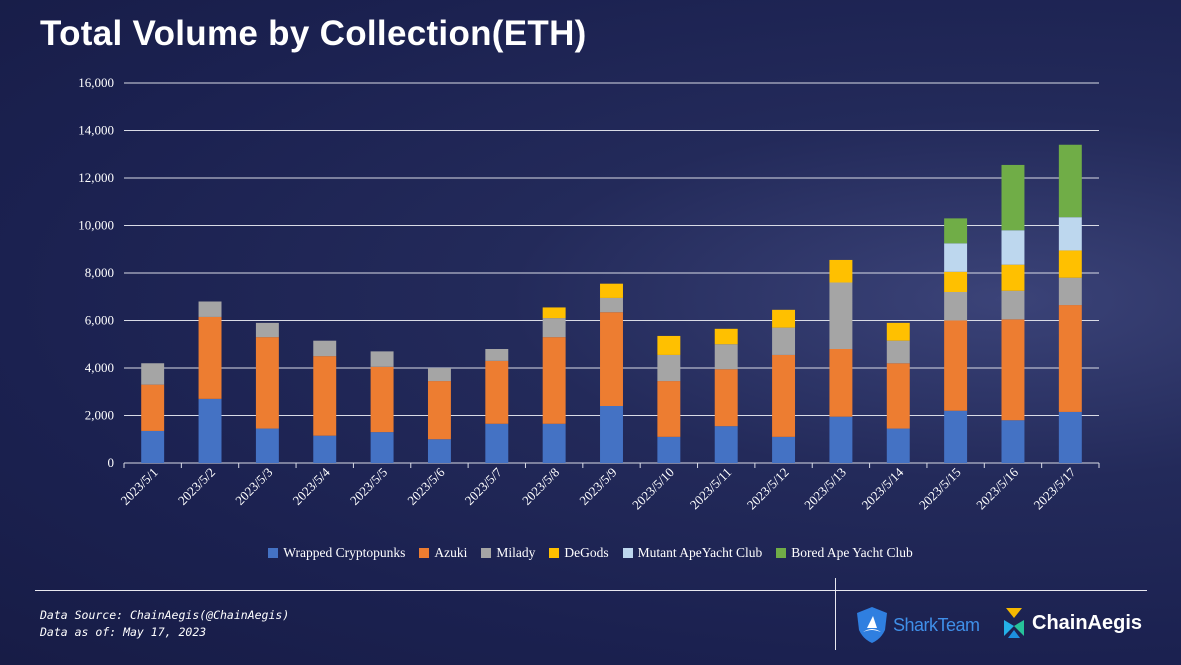 Image resolution: width=1181 pixels, height=665 pixels. What do you see at coordinates (586, 552) in the screenshot?
I see `legend-label: DeGods` at bounding box center [586, 552].